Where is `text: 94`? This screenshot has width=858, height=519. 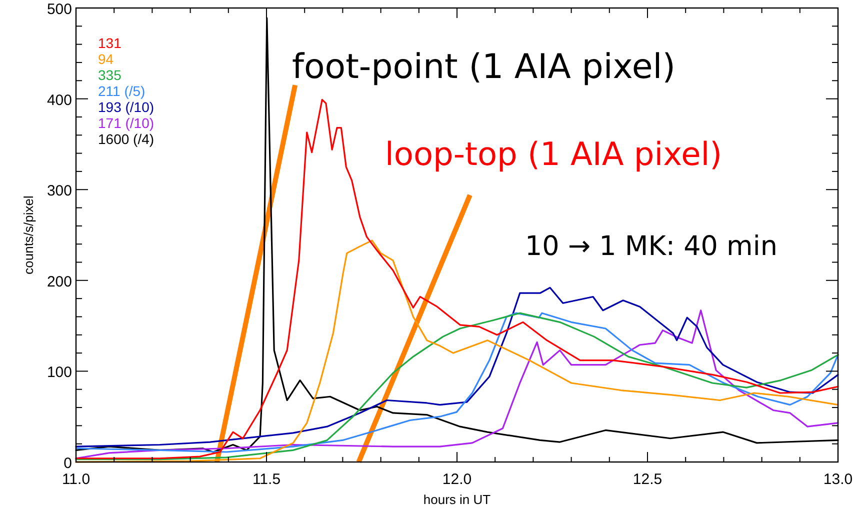 text: 94 is located at coordinates (106, 59).